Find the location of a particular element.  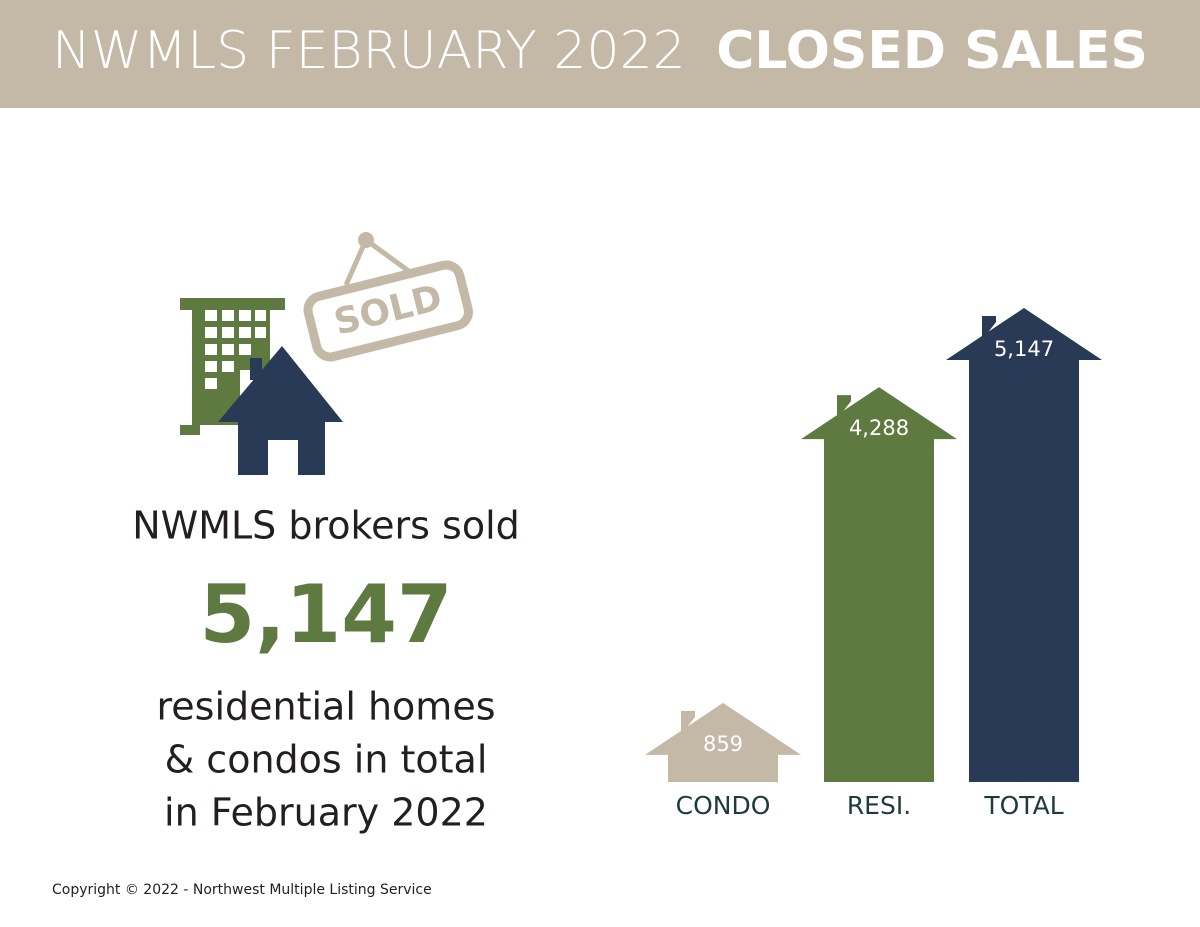

value-label: 859 is located at coordinates (723, 744).